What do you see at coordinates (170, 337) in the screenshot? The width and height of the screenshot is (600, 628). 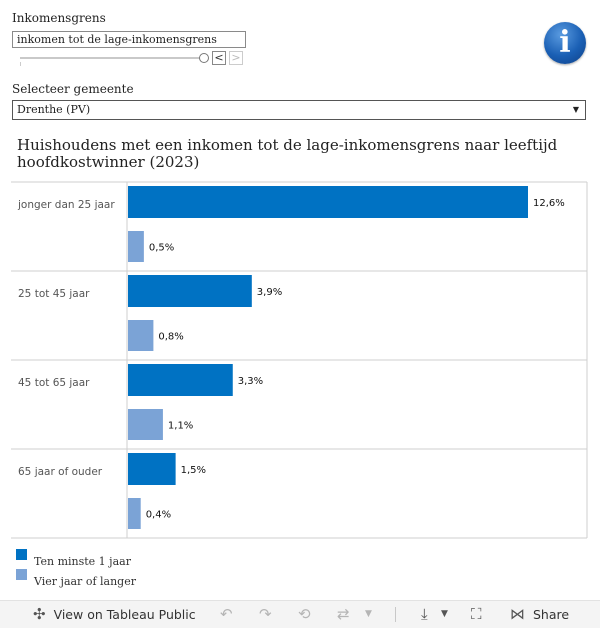 I see `data-label: 0,8%` at bounding box center [170, 337].